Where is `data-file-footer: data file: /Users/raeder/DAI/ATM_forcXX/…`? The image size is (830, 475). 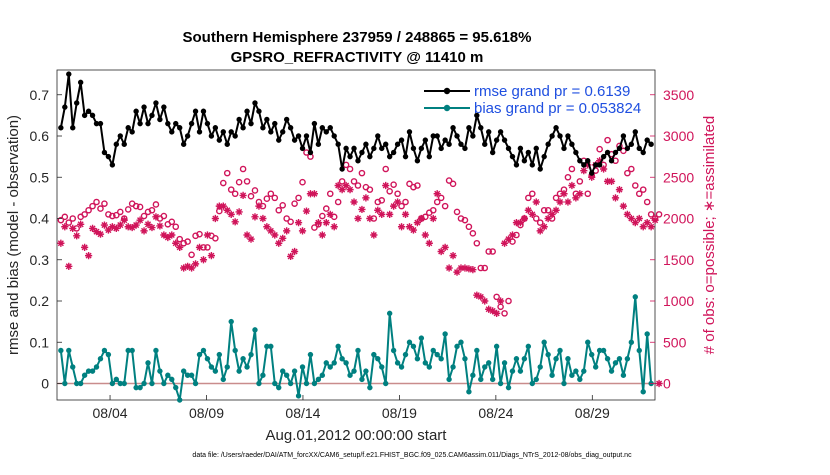
data-file-footer: data file: /Users/raeder/DAI/ATM_forcXX/… is located at coordinates (412, 455).